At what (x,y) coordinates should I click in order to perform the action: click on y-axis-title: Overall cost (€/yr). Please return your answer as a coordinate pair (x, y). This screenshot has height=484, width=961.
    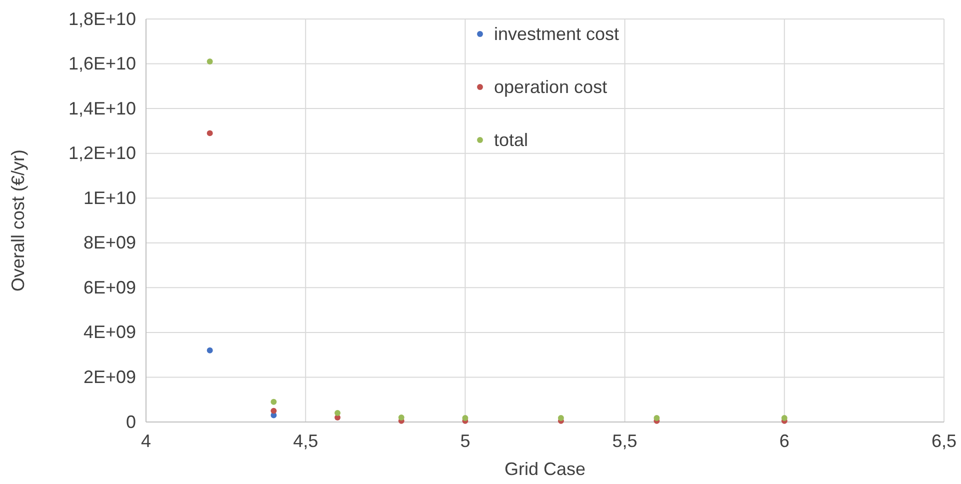
    Looking at the image, I should click on (18, 220).